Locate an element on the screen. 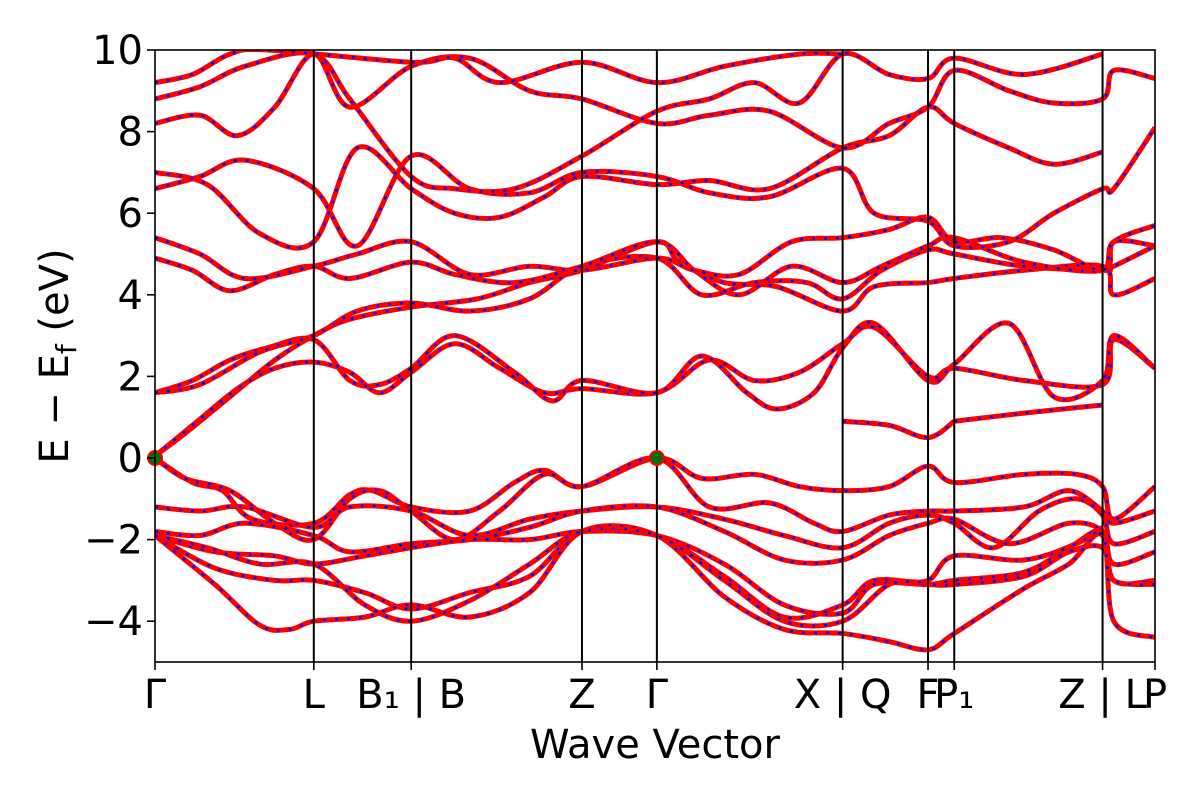  fermi-markers is located at coordinates (406, 458).